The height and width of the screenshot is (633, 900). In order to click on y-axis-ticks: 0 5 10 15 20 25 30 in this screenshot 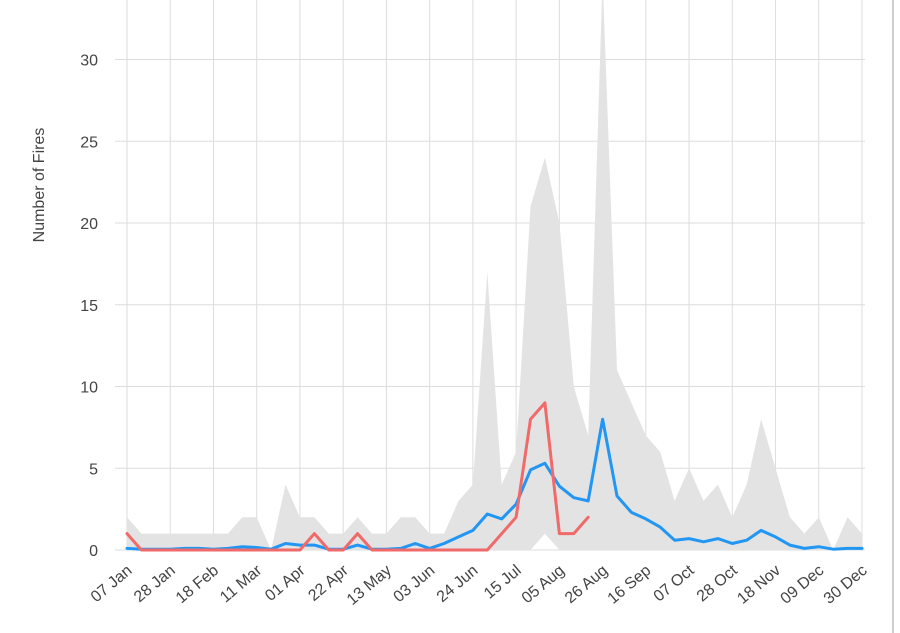, I will do `click(89, 307)`.